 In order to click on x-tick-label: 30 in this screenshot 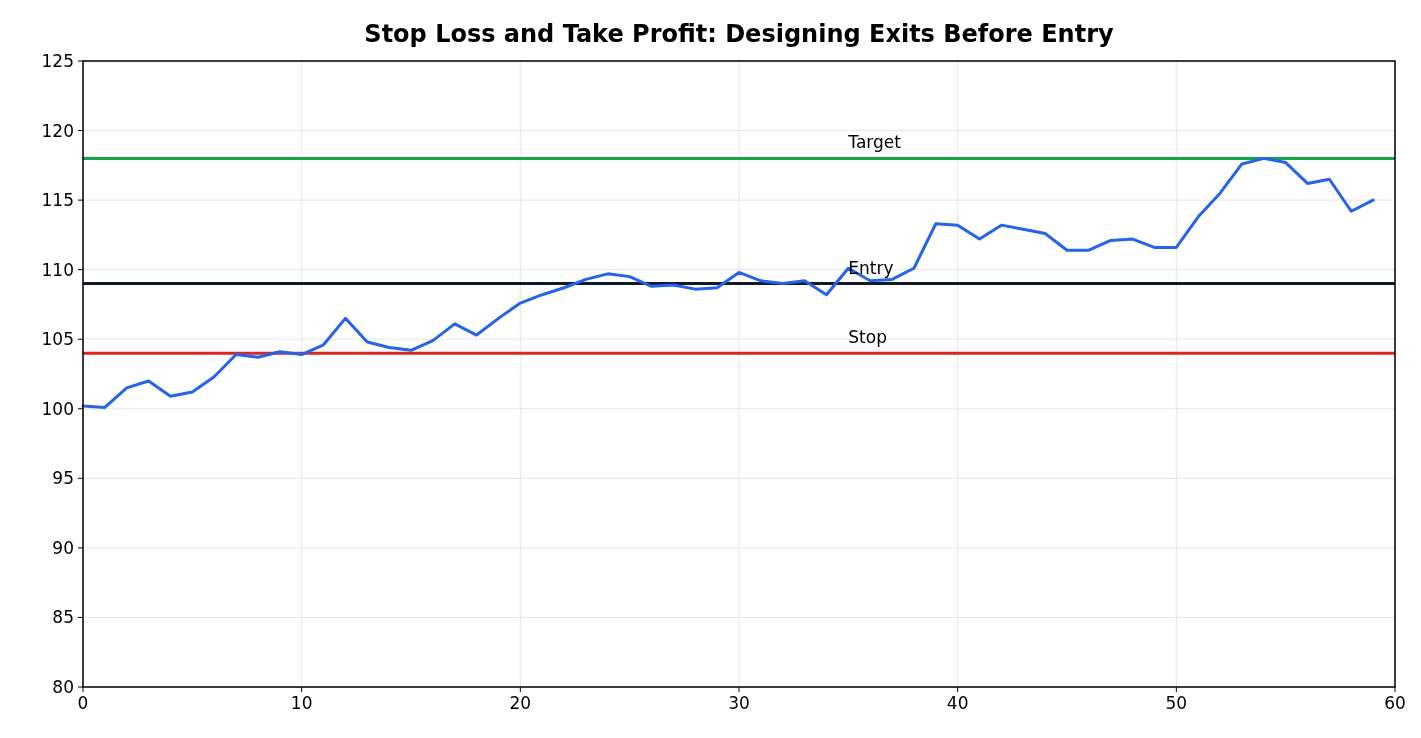, I will do `click(739, 703)`.